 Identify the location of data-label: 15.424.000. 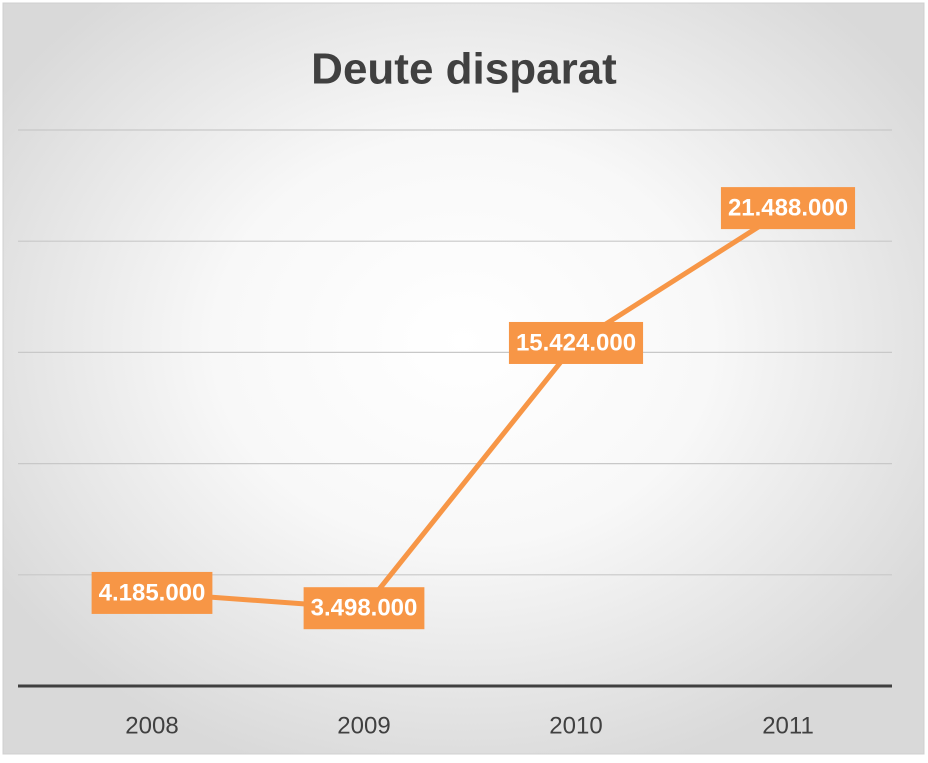
(576, 342).